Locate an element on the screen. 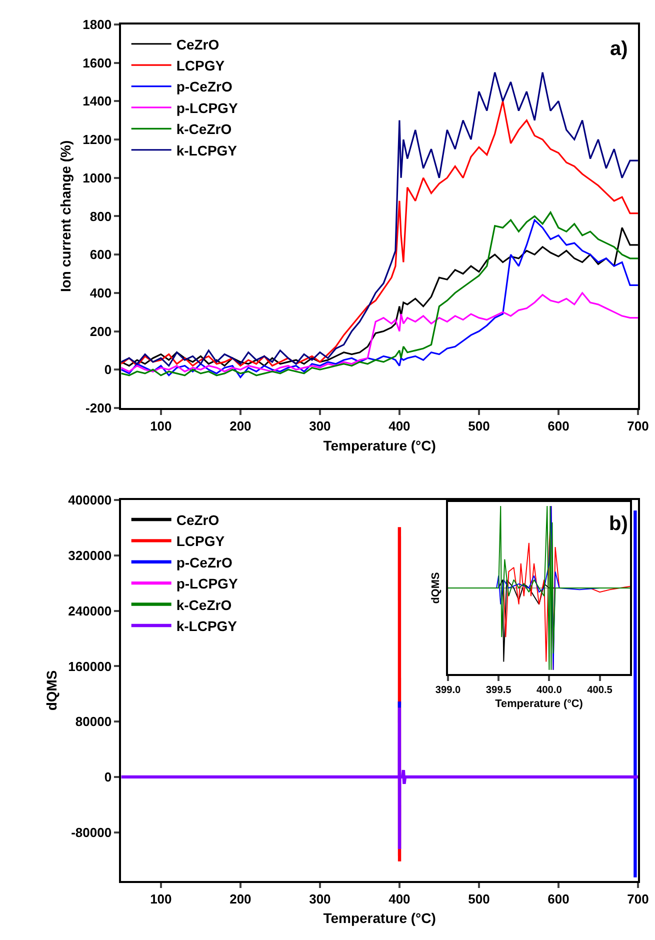  y-tick-label: 400000 is located at coordinates (90, 500).